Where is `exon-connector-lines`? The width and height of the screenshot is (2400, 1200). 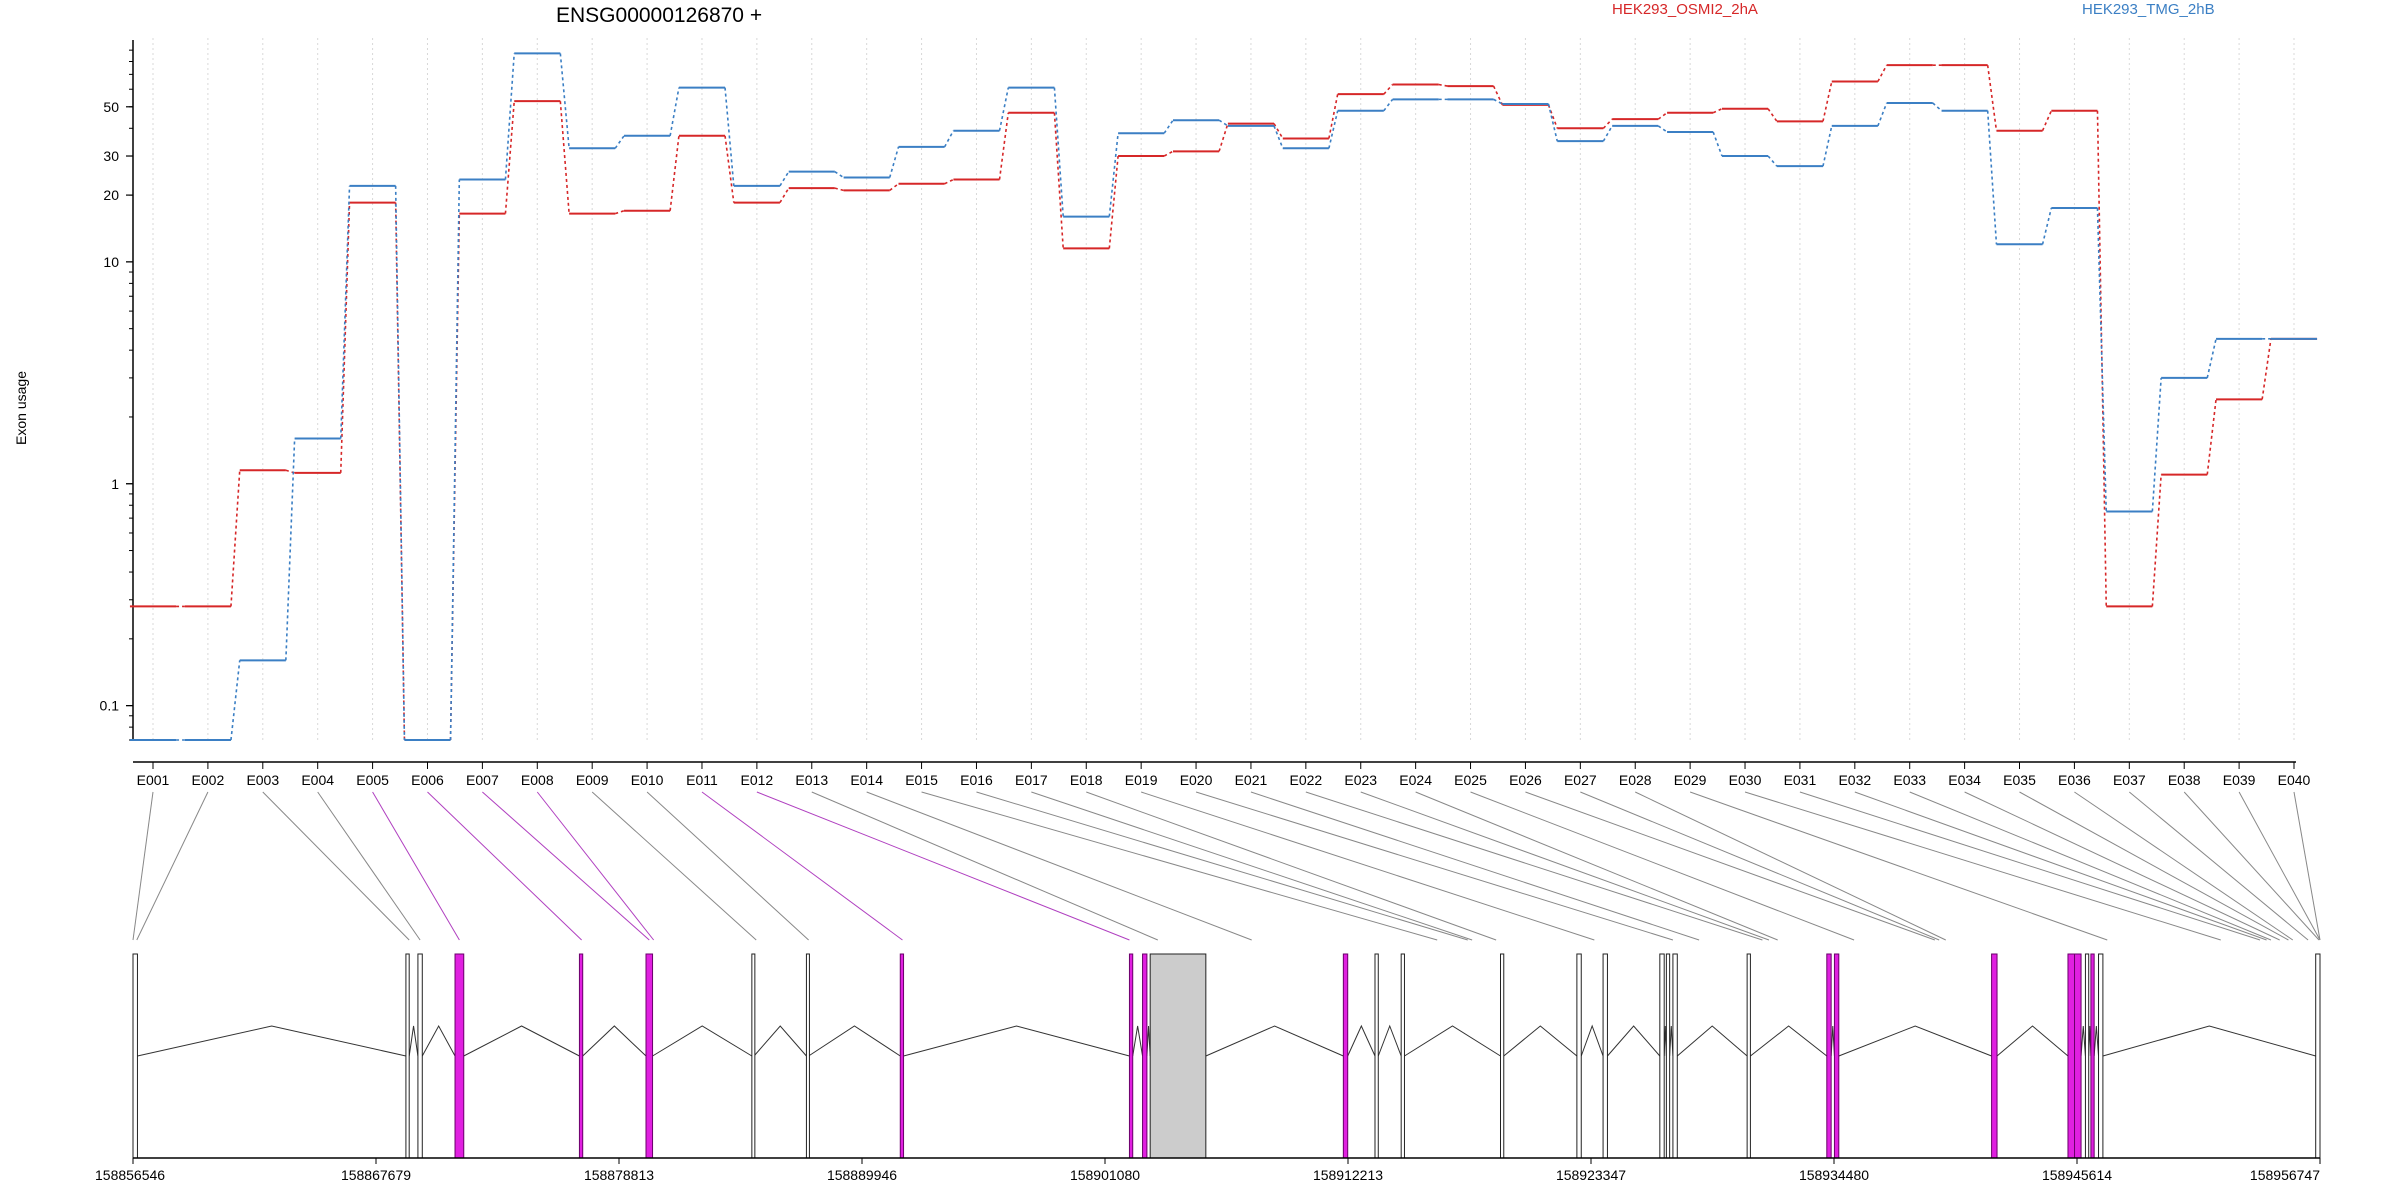 exon-connector-lines is located at coordinates (1226, 866).